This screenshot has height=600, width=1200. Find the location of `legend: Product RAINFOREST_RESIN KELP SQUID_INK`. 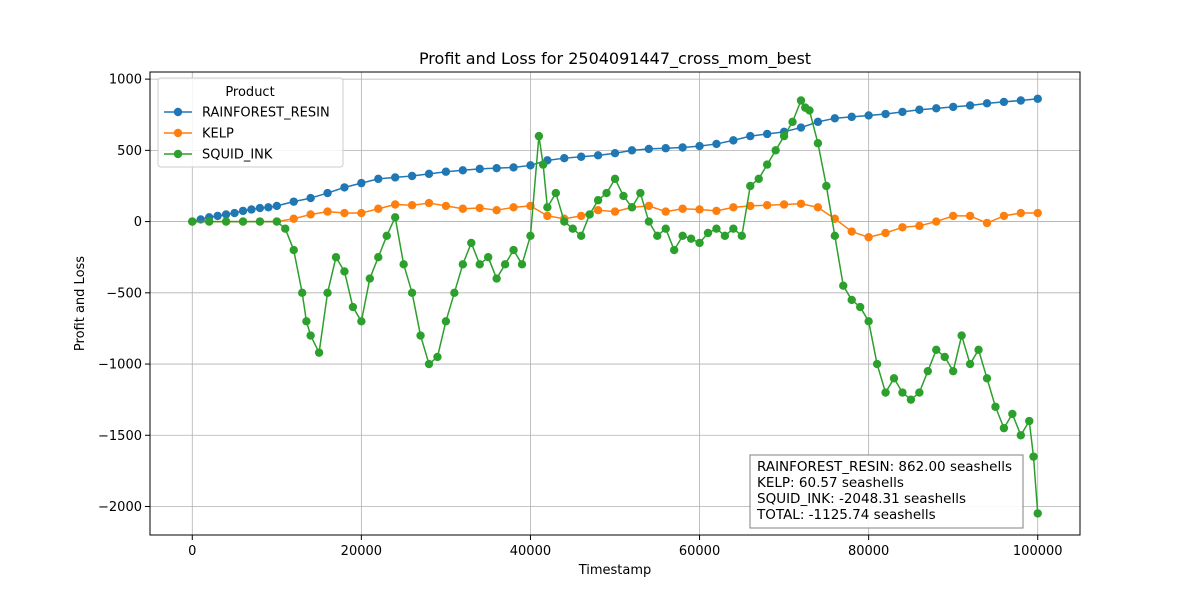

legend: Product RAINFOREST_RESIN KELP SQUID_INK is located at coordinates (250, 122).